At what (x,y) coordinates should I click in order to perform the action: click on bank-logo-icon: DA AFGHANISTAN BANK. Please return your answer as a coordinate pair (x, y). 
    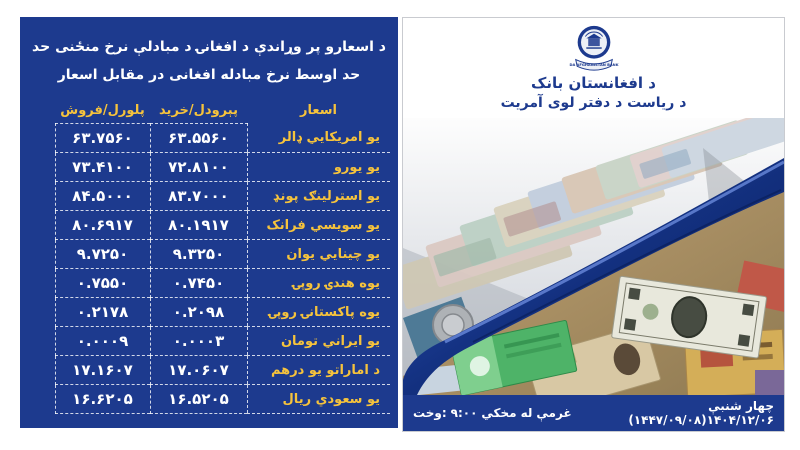
    Looking at the image, I should click on (593, 48).